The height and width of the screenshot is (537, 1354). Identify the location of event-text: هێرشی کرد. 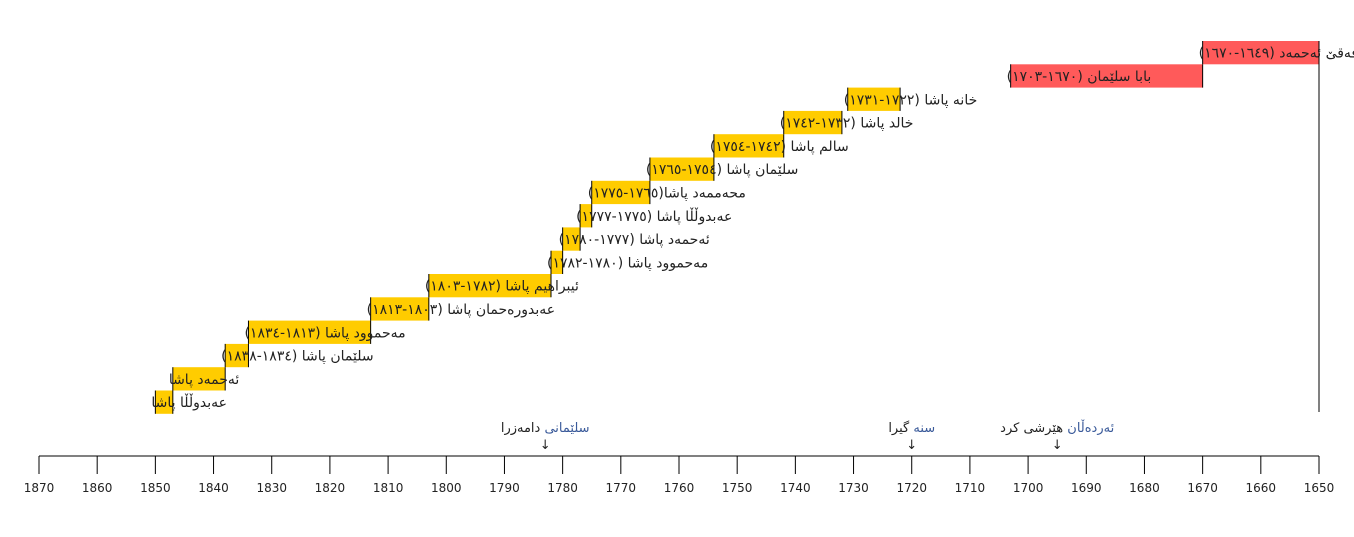
(1033, 428).